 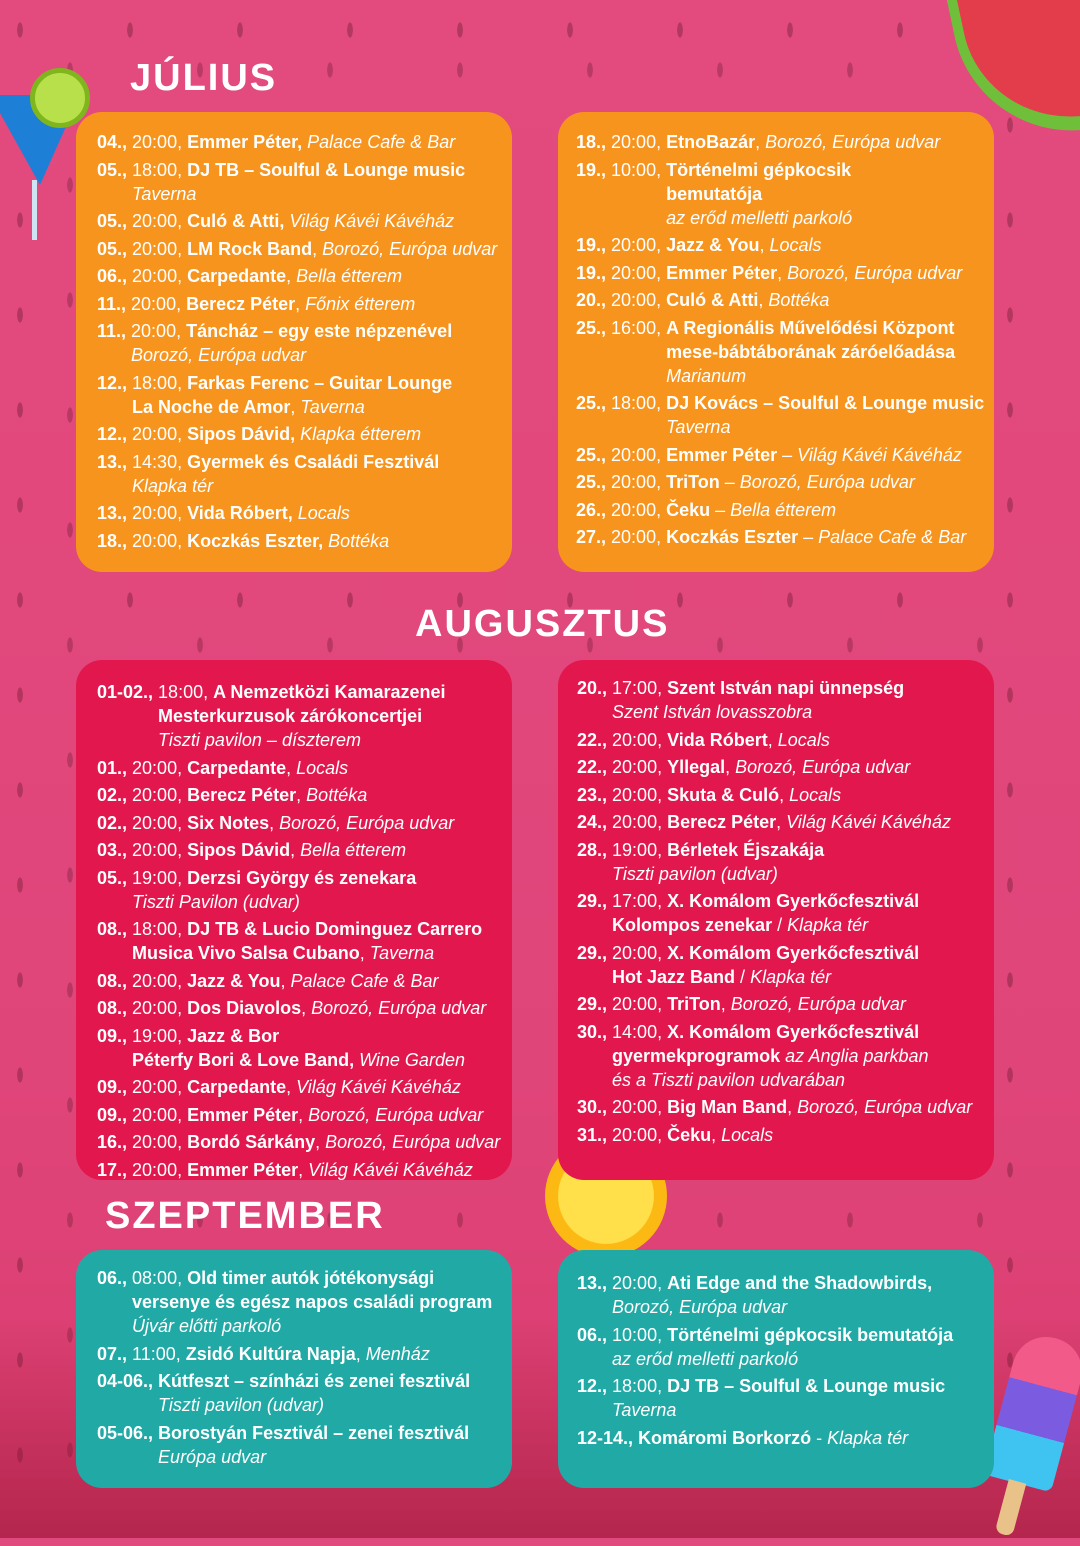 I want to click on event-title: Emmer Péter,, so click(x=245, y=142).